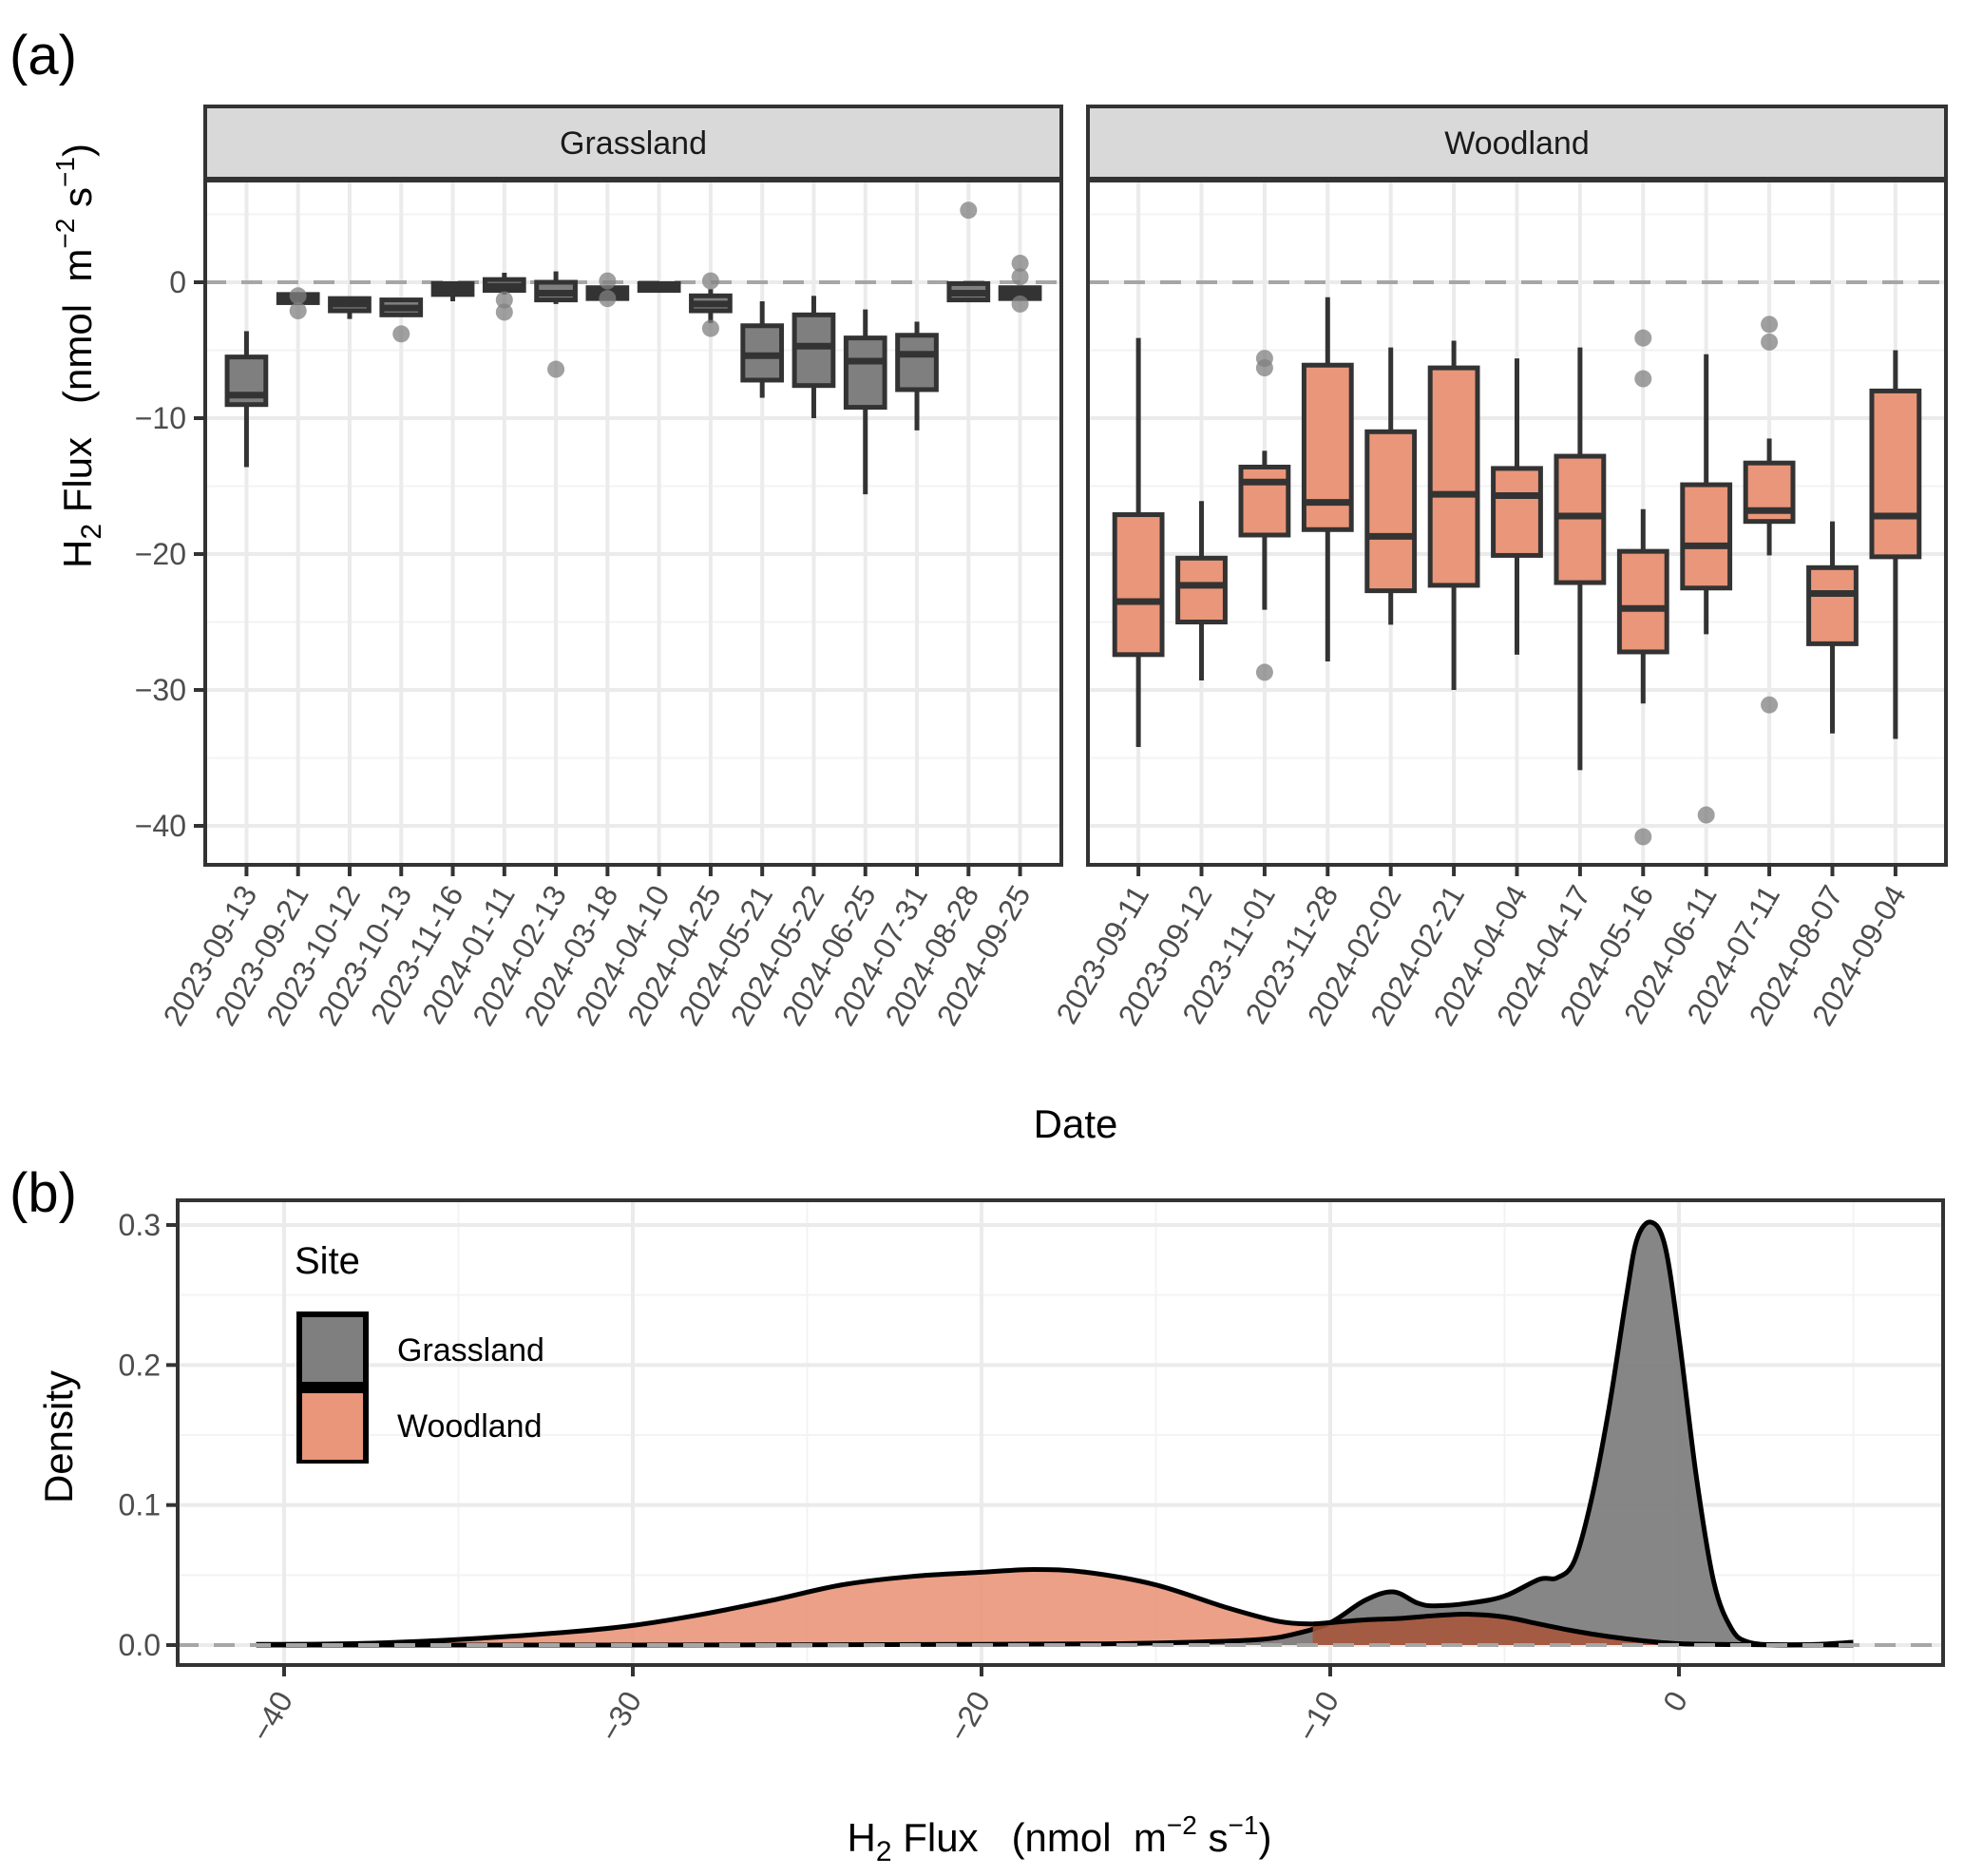 This screenshot has height=1876, width=1964. What do you see at coordinates (79, 356) in the screenshot?
I see `boxplot-y-axis-title: H2 Flux (nmol m−2 s−1)` at bounding box center [79, 356].